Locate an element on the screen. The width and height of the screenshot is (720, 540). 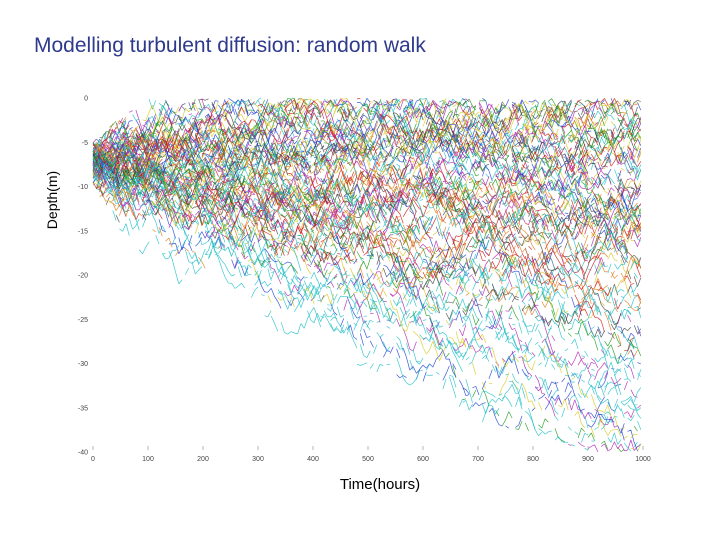
y-tick-label: -10 is located at coordinates (83, 187).